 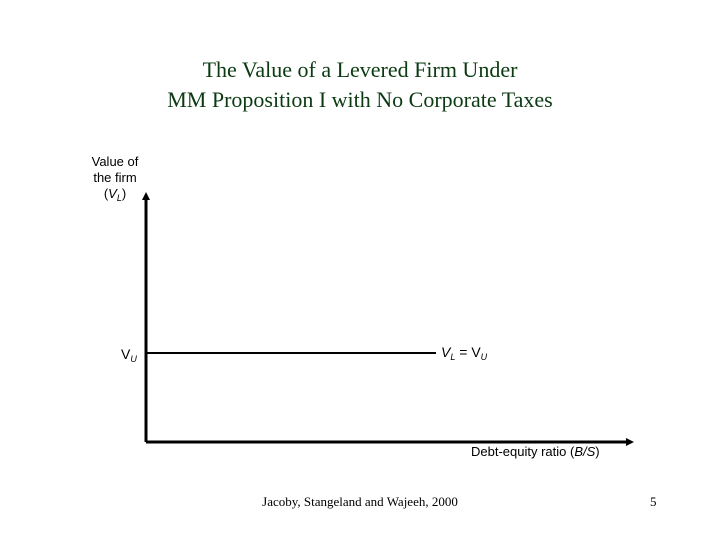 I want to click on y-axis-label-line-2: the firm, so click(x=115, y=177).